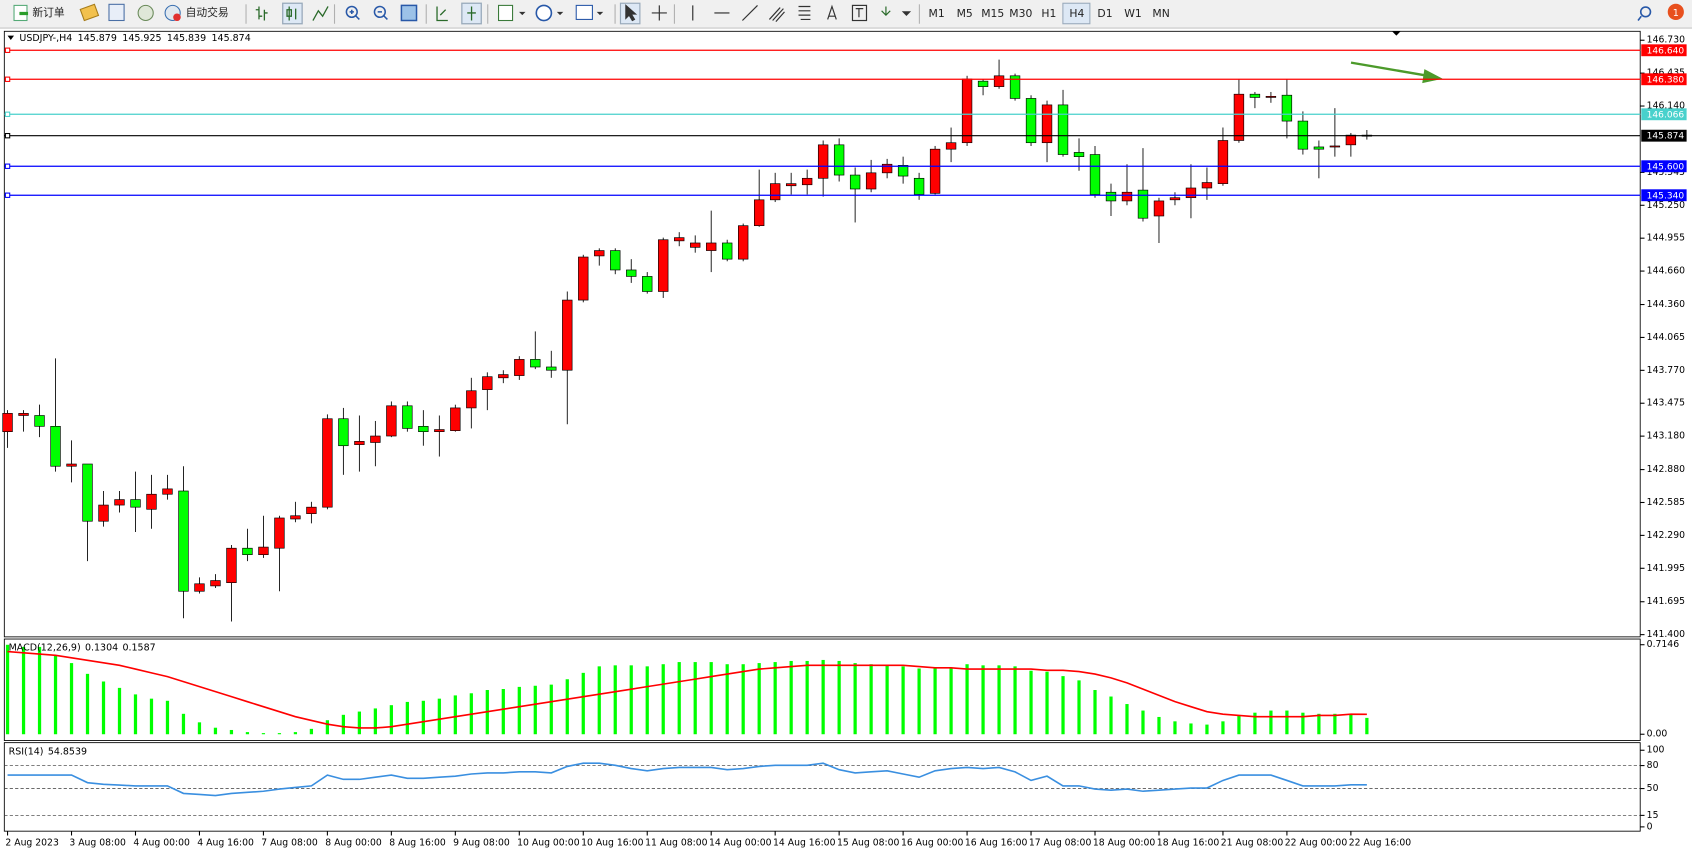 The height and width of the screenshot is (856, 1692). What do you see at coordinates (1048, 13) in the screenshot?
I see `timeframe-button: H1` at bounding box center [1048, 13].